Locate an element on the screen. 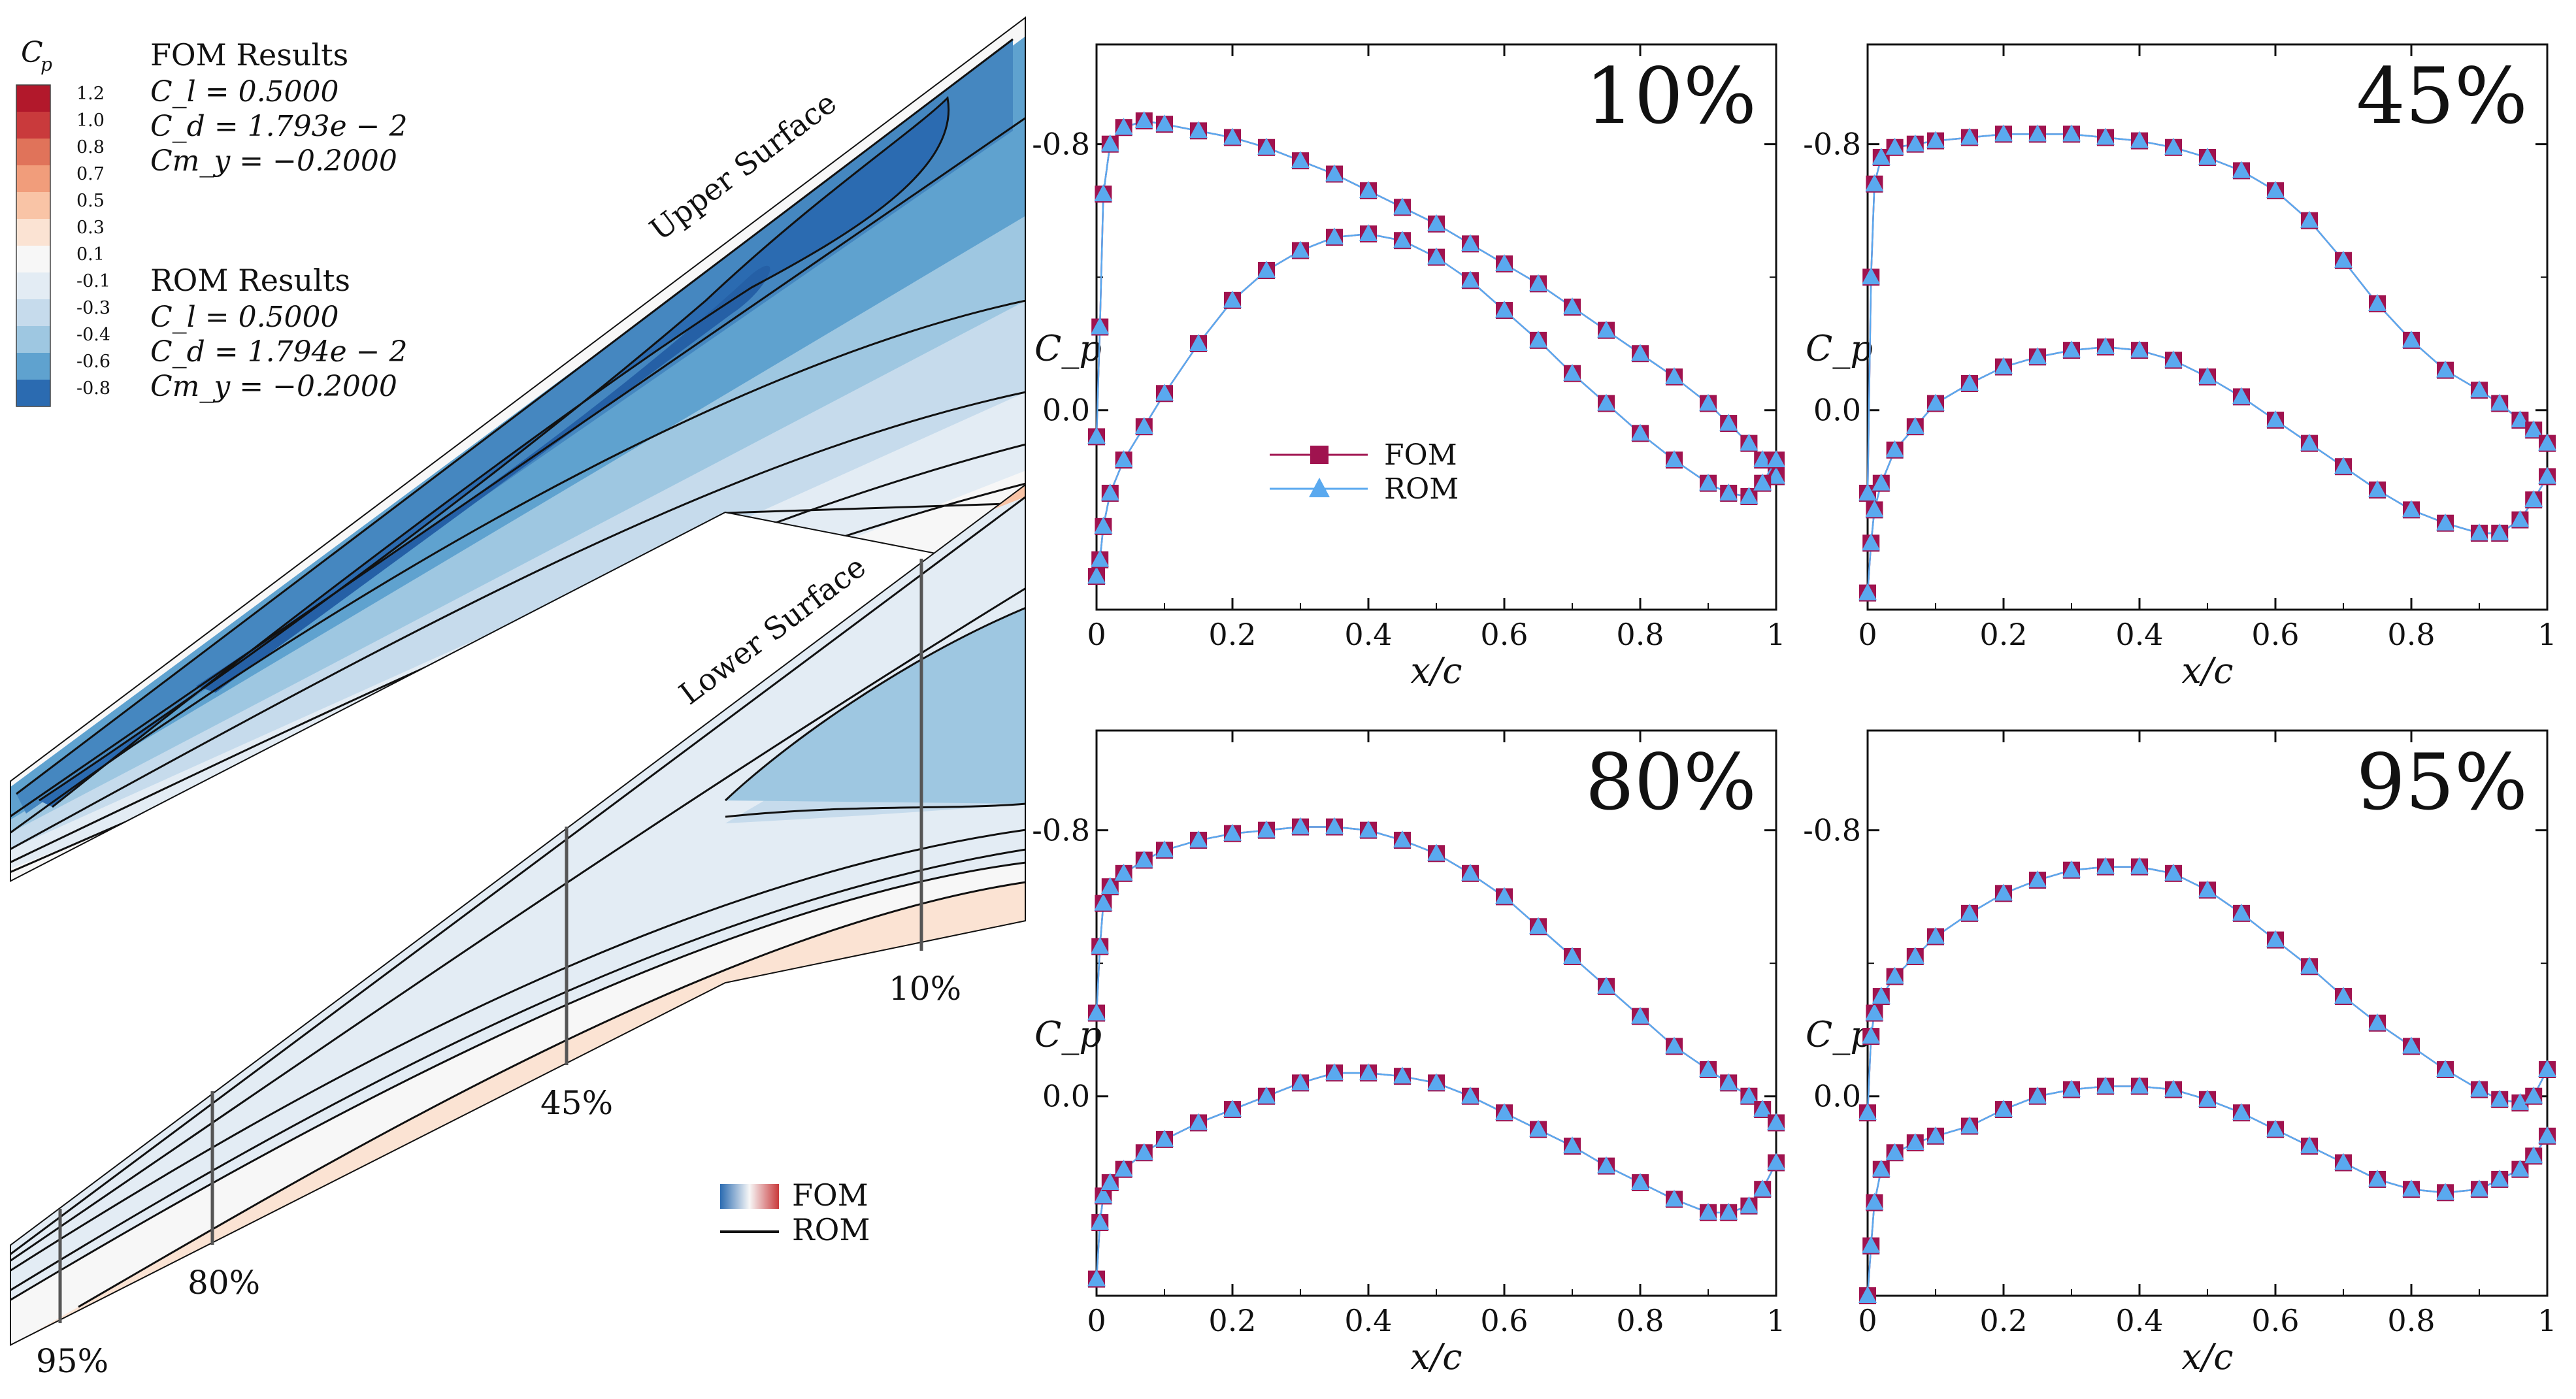 This screenshot has height=1399, width=2576. cp-legend-label: -0.3 is located at coordinates (93, 308).